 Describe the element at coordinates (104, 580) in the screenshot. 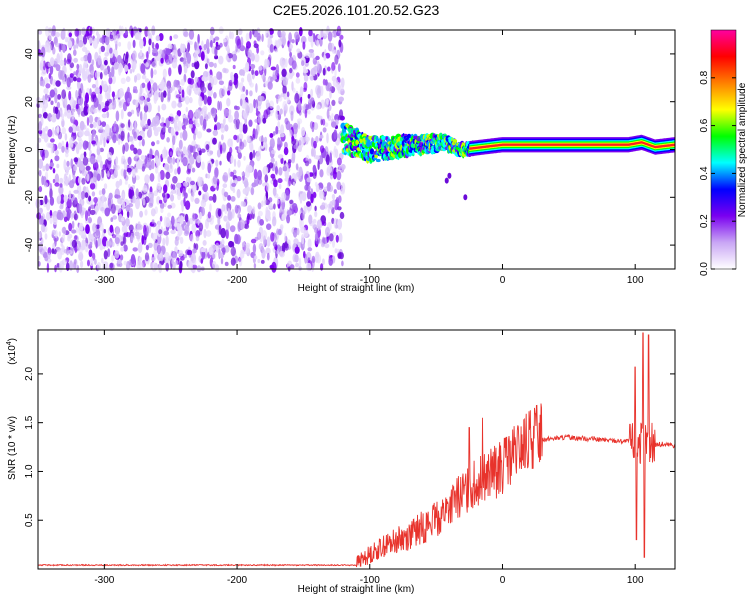

I see `x-tick-label: -300` at that location.